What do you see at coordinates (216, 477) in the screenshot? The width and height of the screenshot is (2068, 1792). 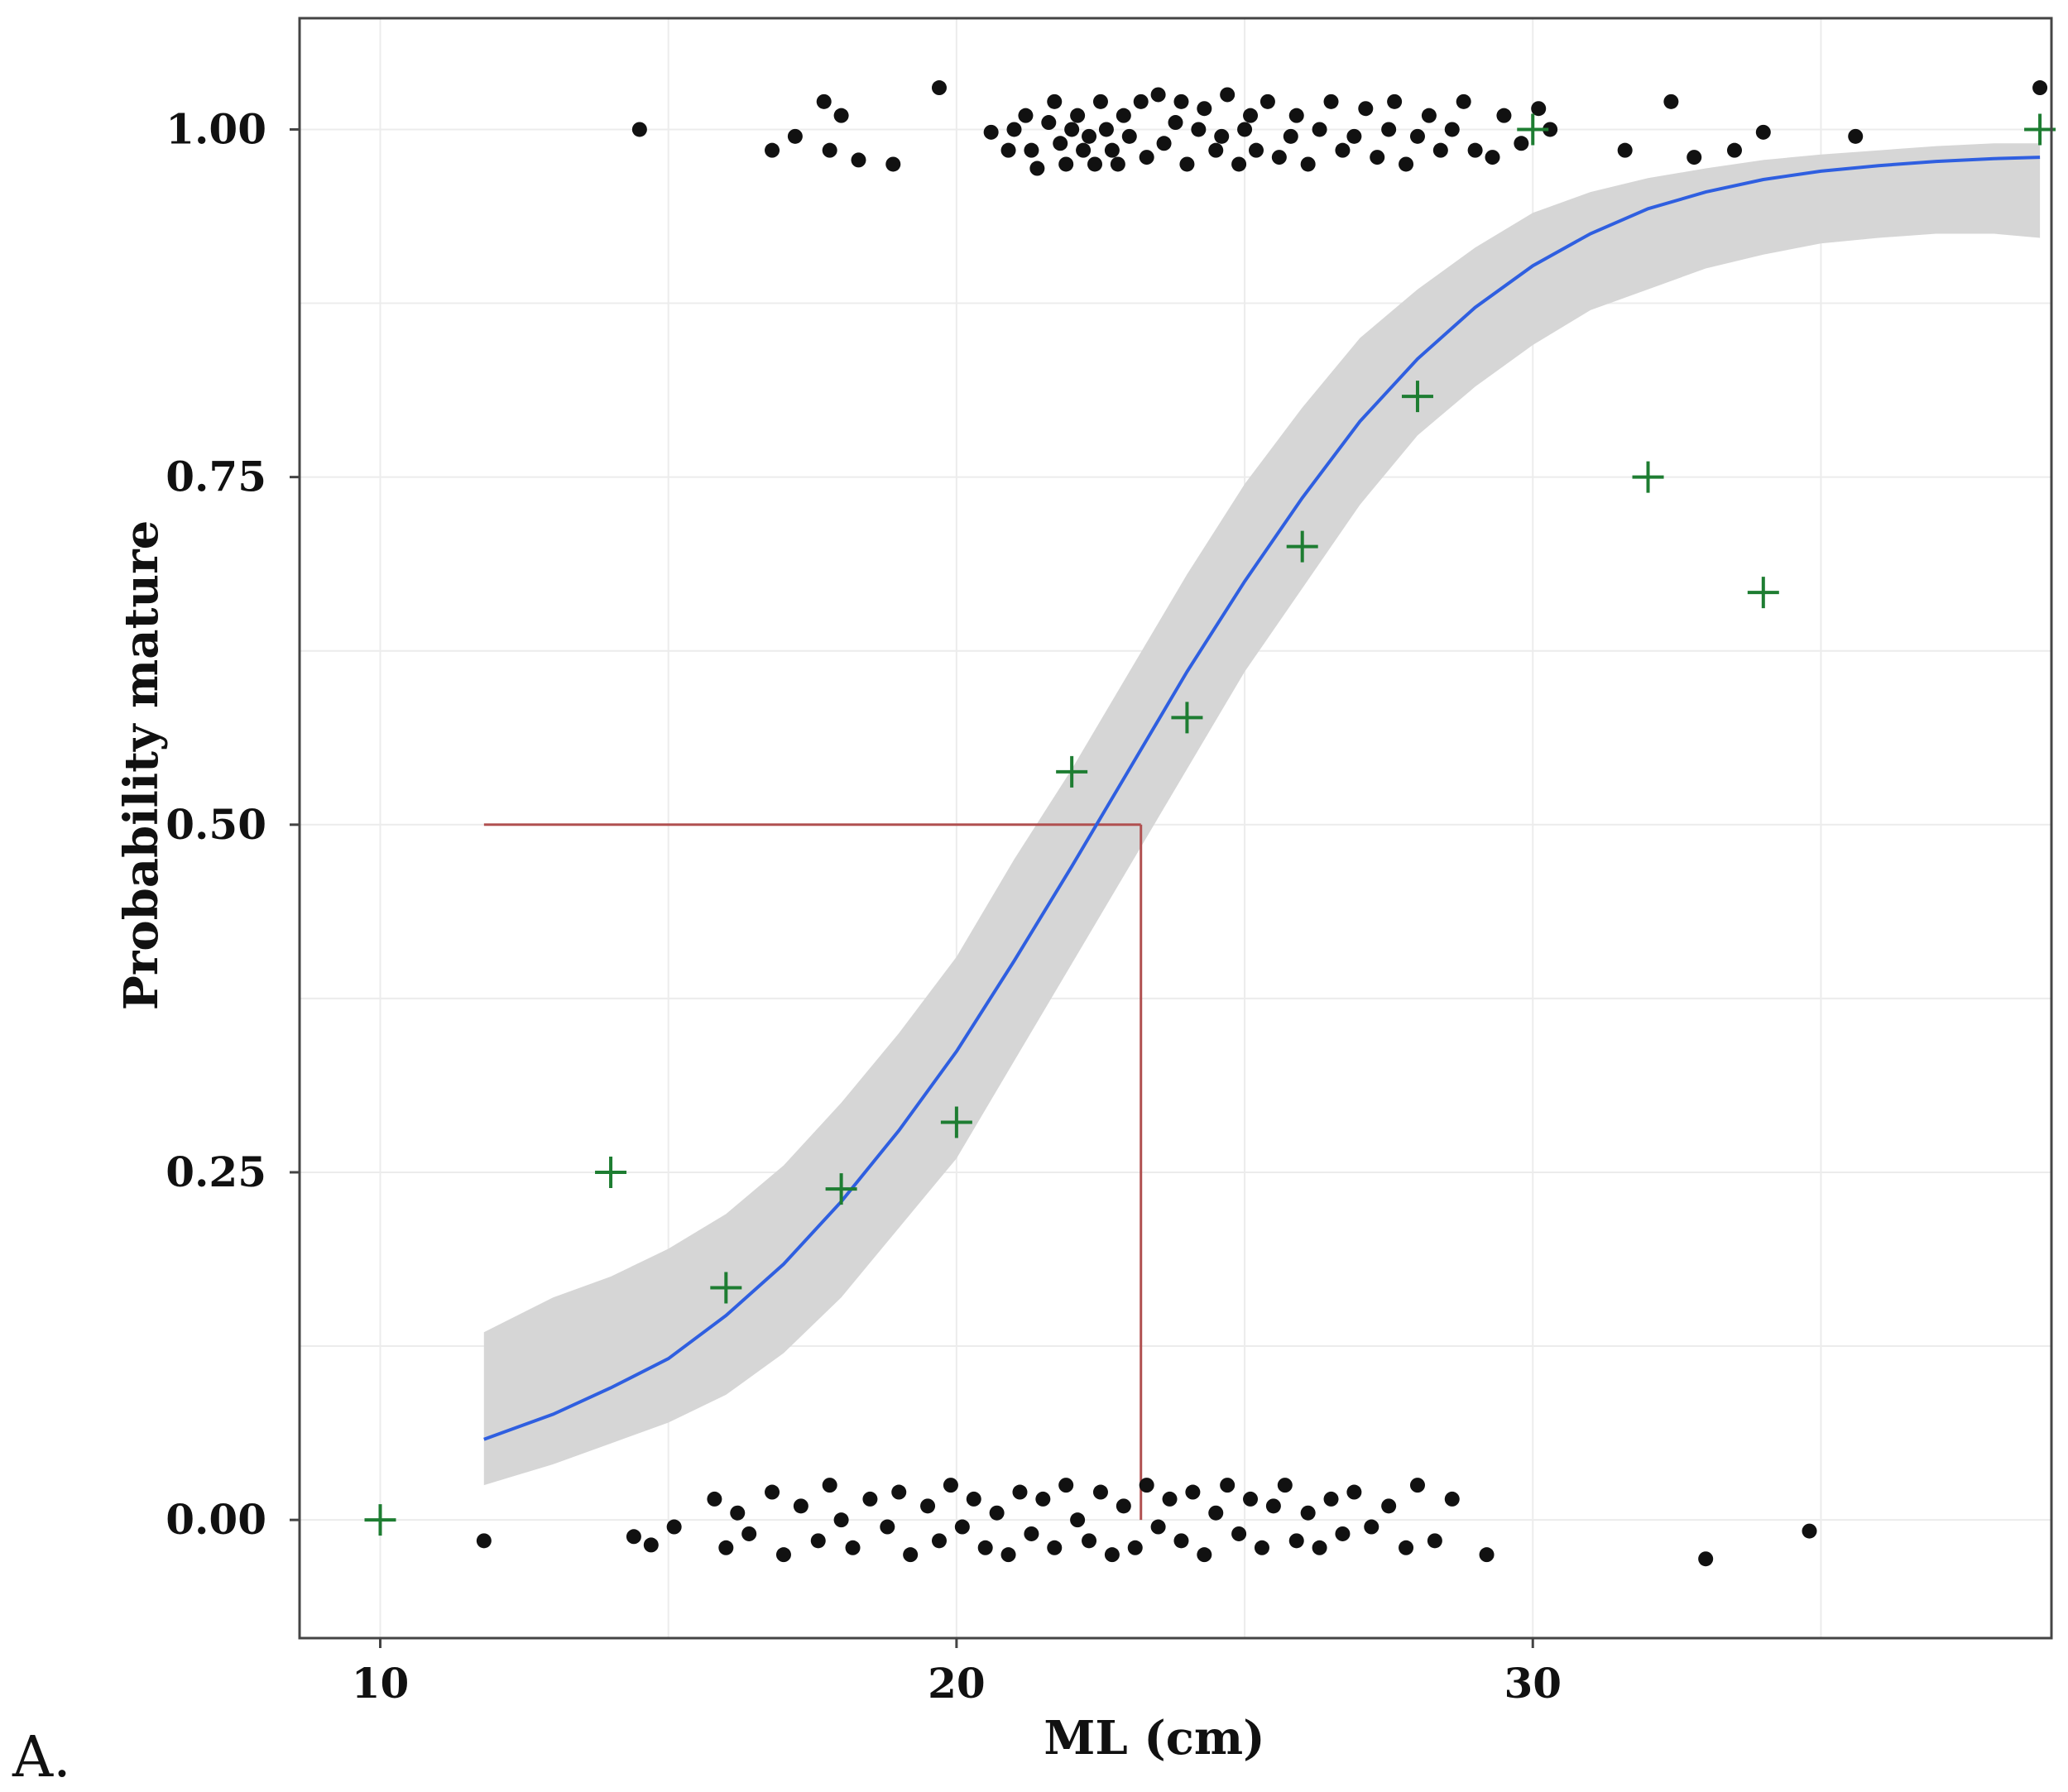 I see `y-tick-label: 0.75` at bounding box center [216, 477].